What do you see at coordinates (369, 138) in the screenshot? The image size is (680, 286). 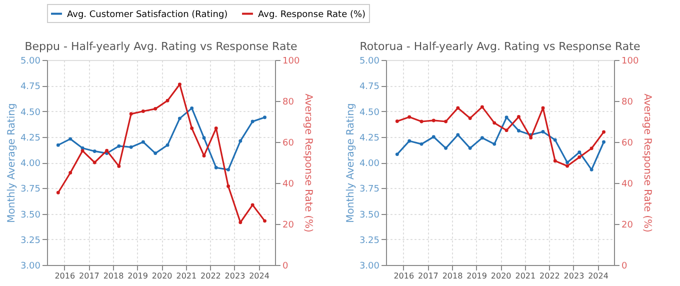 I see `y-tick-label: 4.25` at bounding box center [369, 138].